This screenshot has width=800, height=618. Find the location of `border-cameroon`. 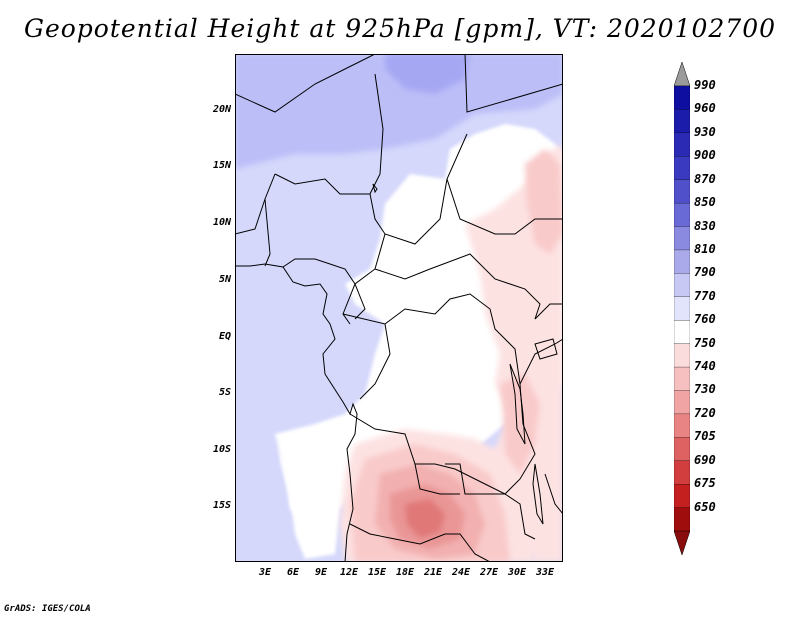

border-cameroon is located at coordinates (364, 279).